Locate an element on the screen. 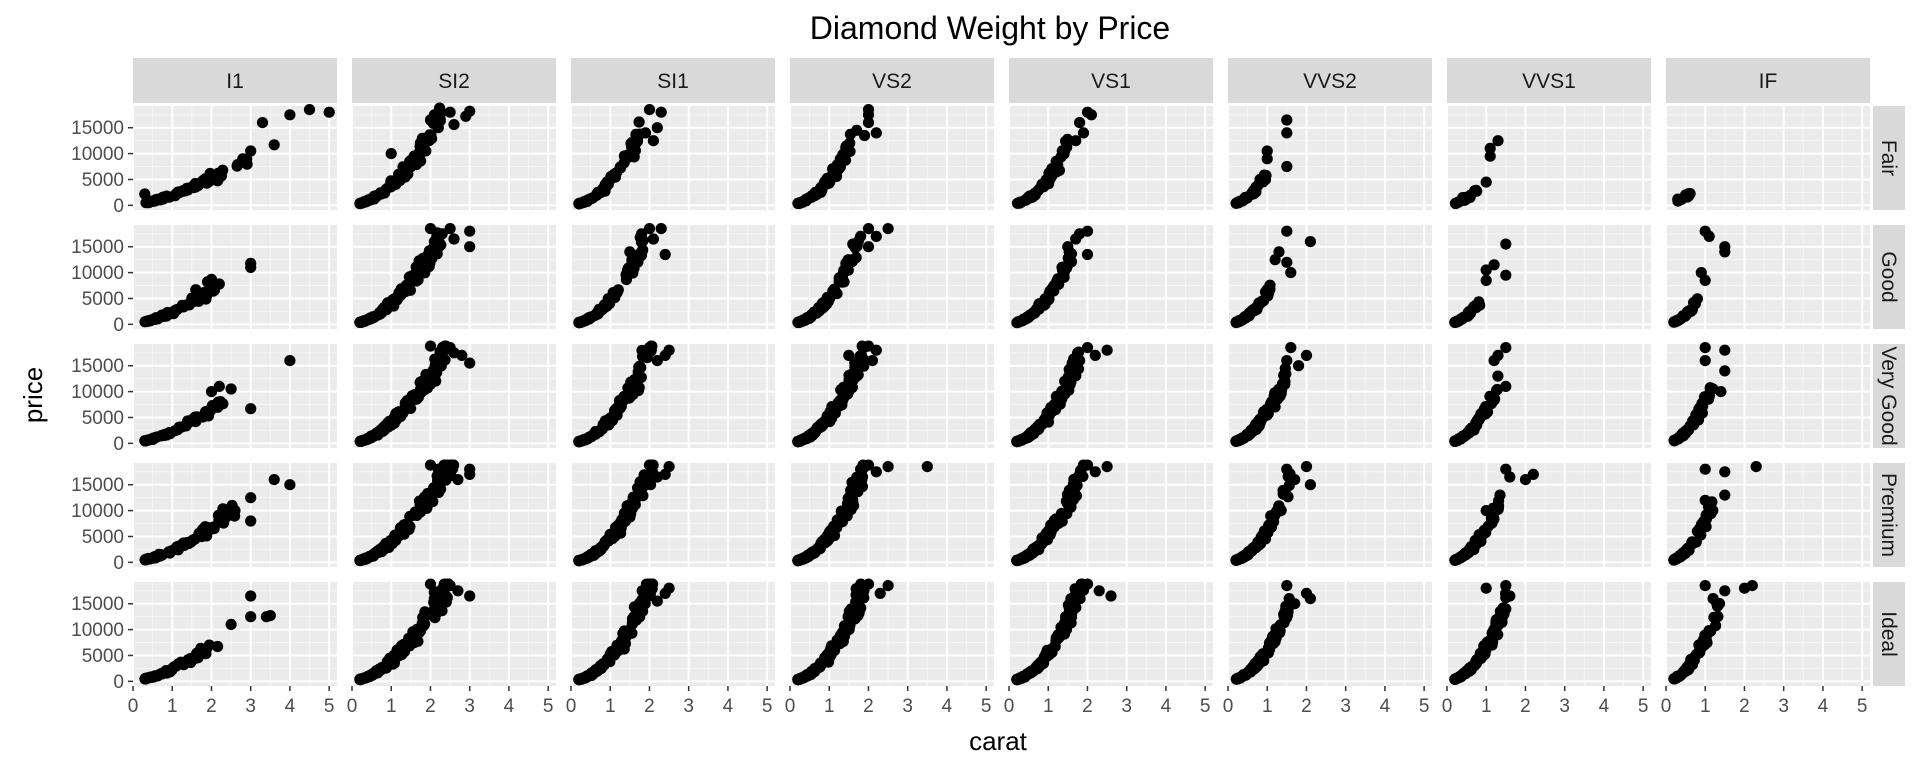 The image size is (1920, 768). column-strip-label: I1 is located at coordinates (235, 81).